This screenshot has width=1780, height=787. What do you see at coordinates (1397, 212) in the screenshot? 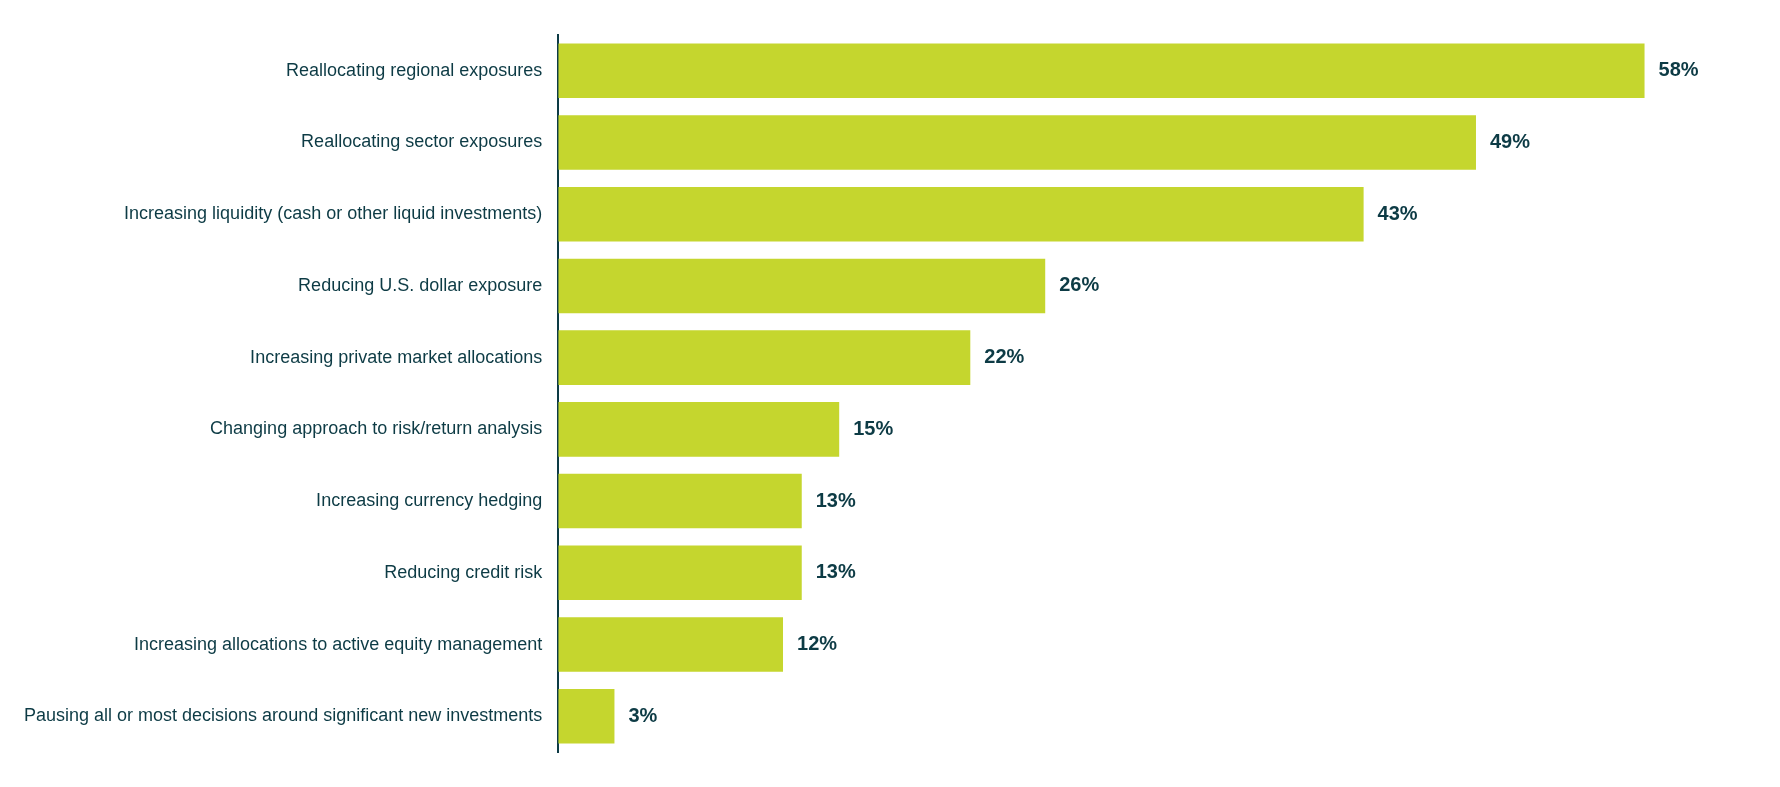
I see `data-label: 43%` at bounding box center [1397, 212].